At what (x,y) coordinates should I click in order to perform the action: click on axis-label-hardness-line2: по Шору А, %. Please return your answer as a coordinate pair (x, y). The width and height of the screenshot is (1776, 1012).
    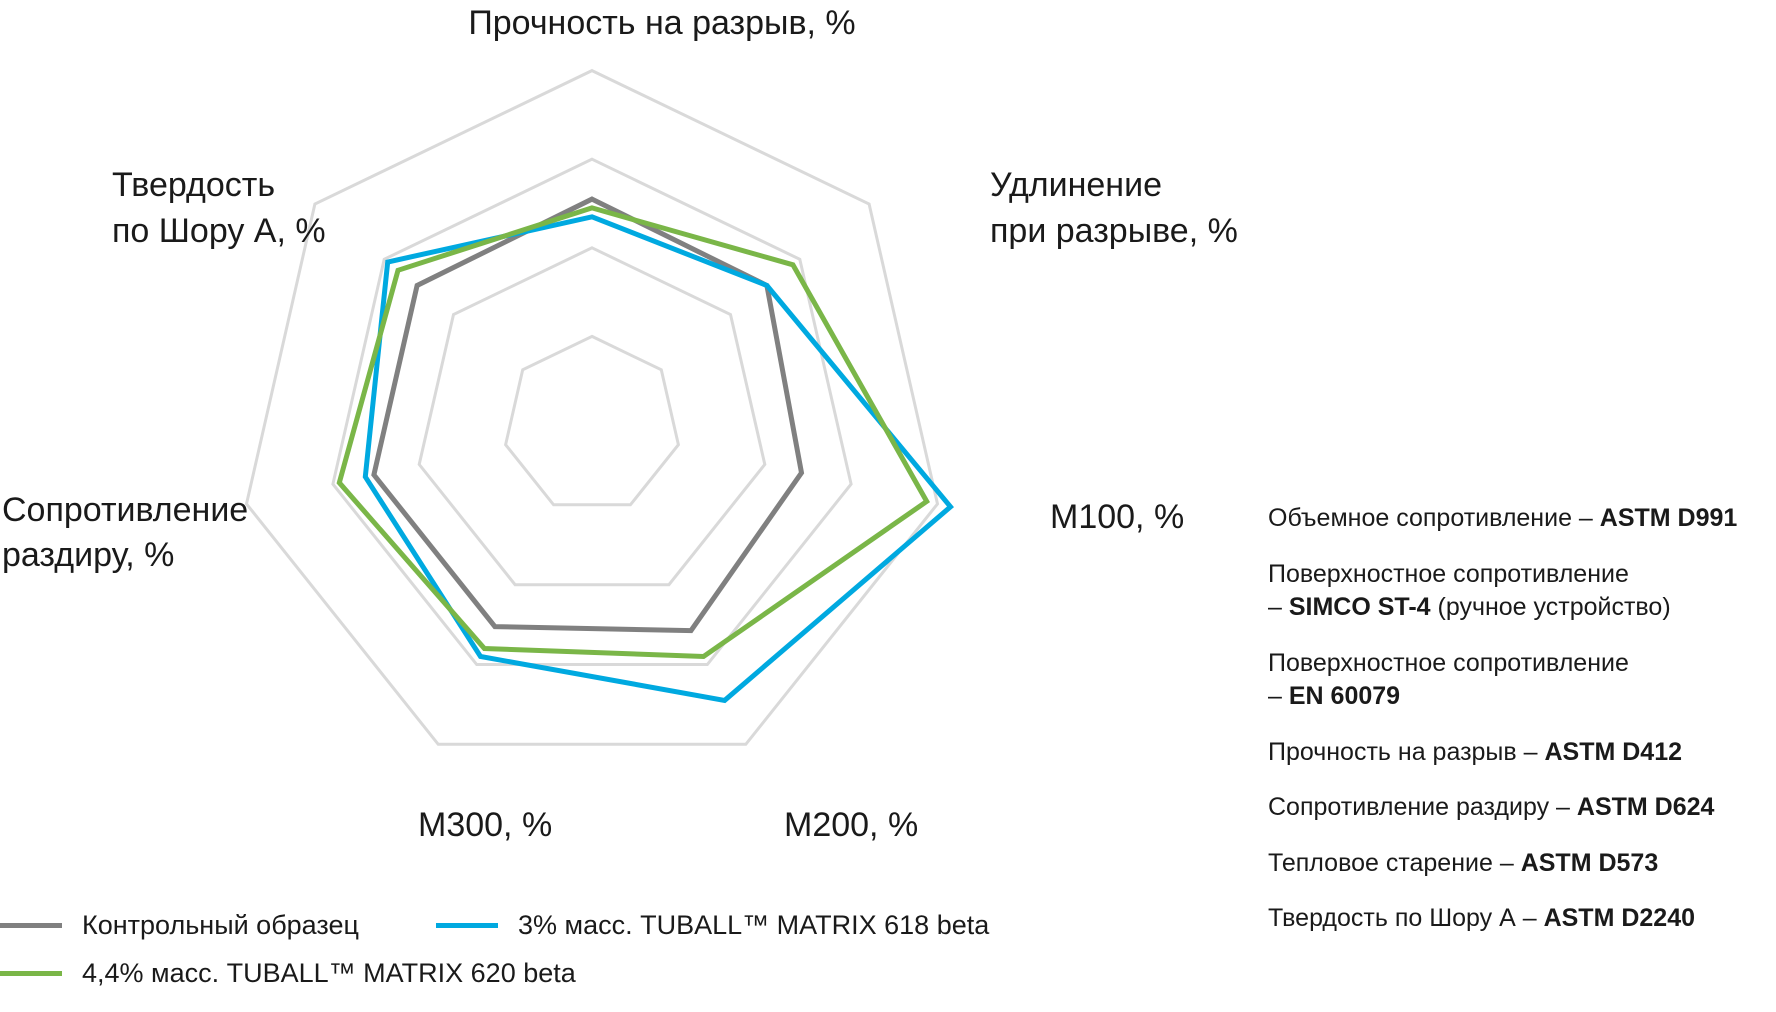
    Looking at the image, I should click on (219, 231).